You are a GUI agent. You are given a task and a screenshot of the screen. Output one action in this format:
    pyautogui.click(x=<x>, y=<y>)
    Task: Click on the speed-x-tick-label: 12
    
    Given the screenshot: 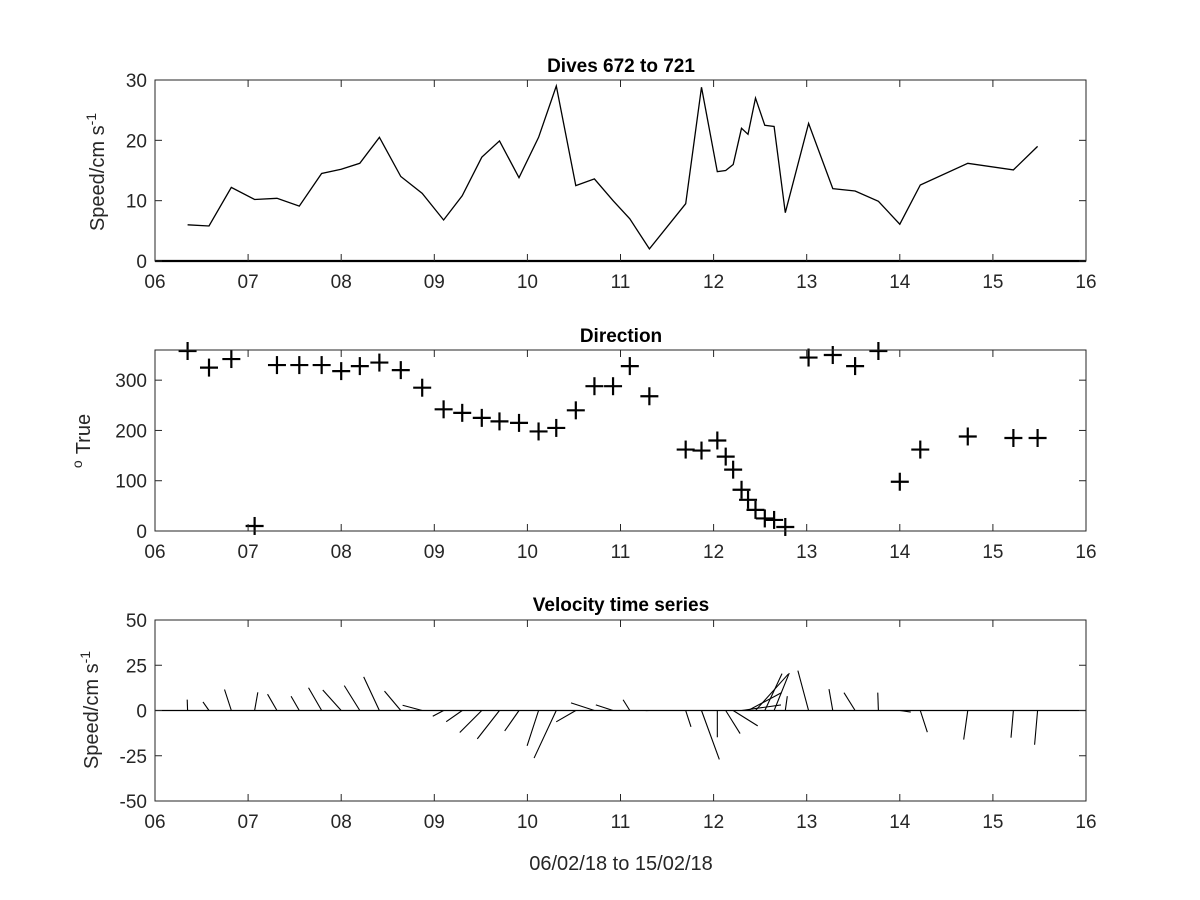 What is the action you would take?
    pyautogui.click(x=713, y=282)
    